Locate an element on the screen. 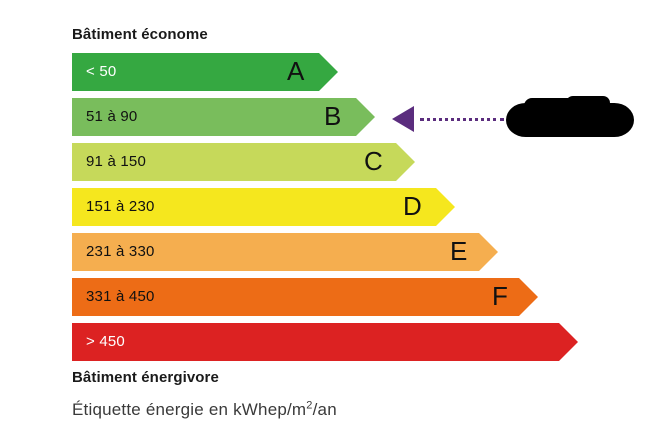  energy-band-e-arrow-tip is located at coordinates (488, 252).